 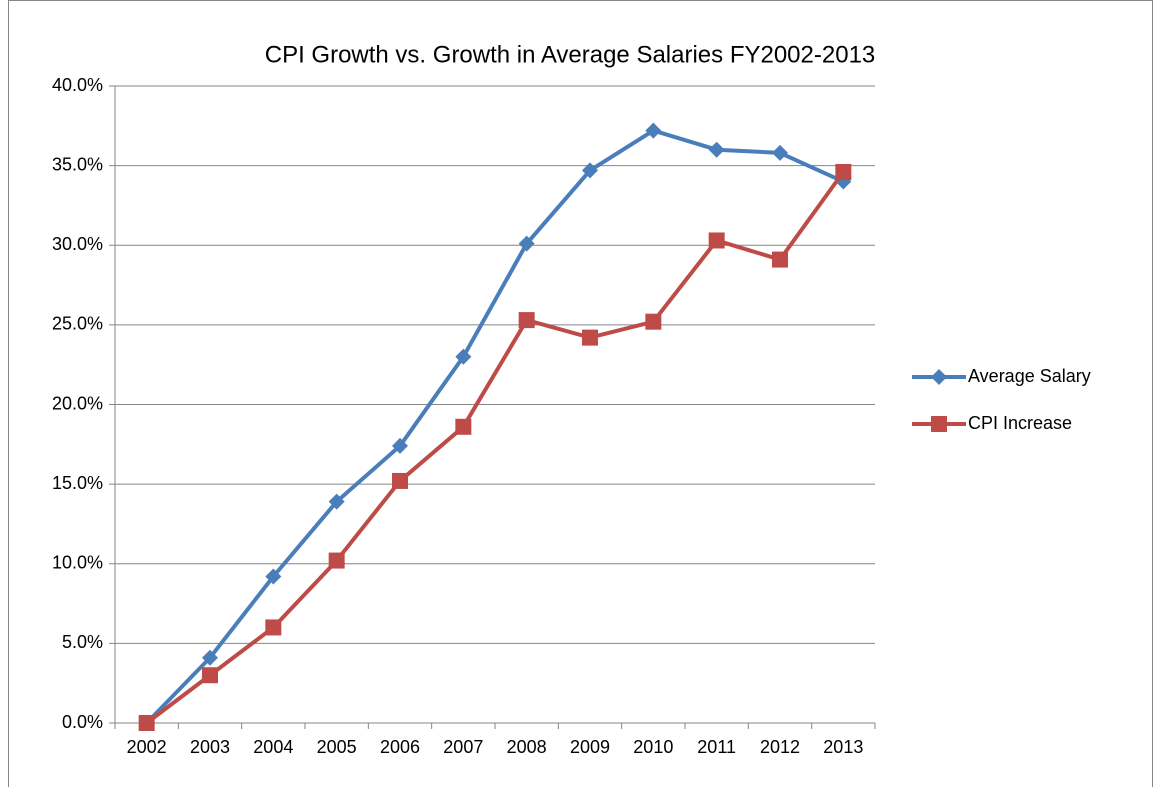 What do you see at coordinates (77, 244) in the screenshot?
I see `y-tick-label: 30.0%` at bounding box center [77, 244].